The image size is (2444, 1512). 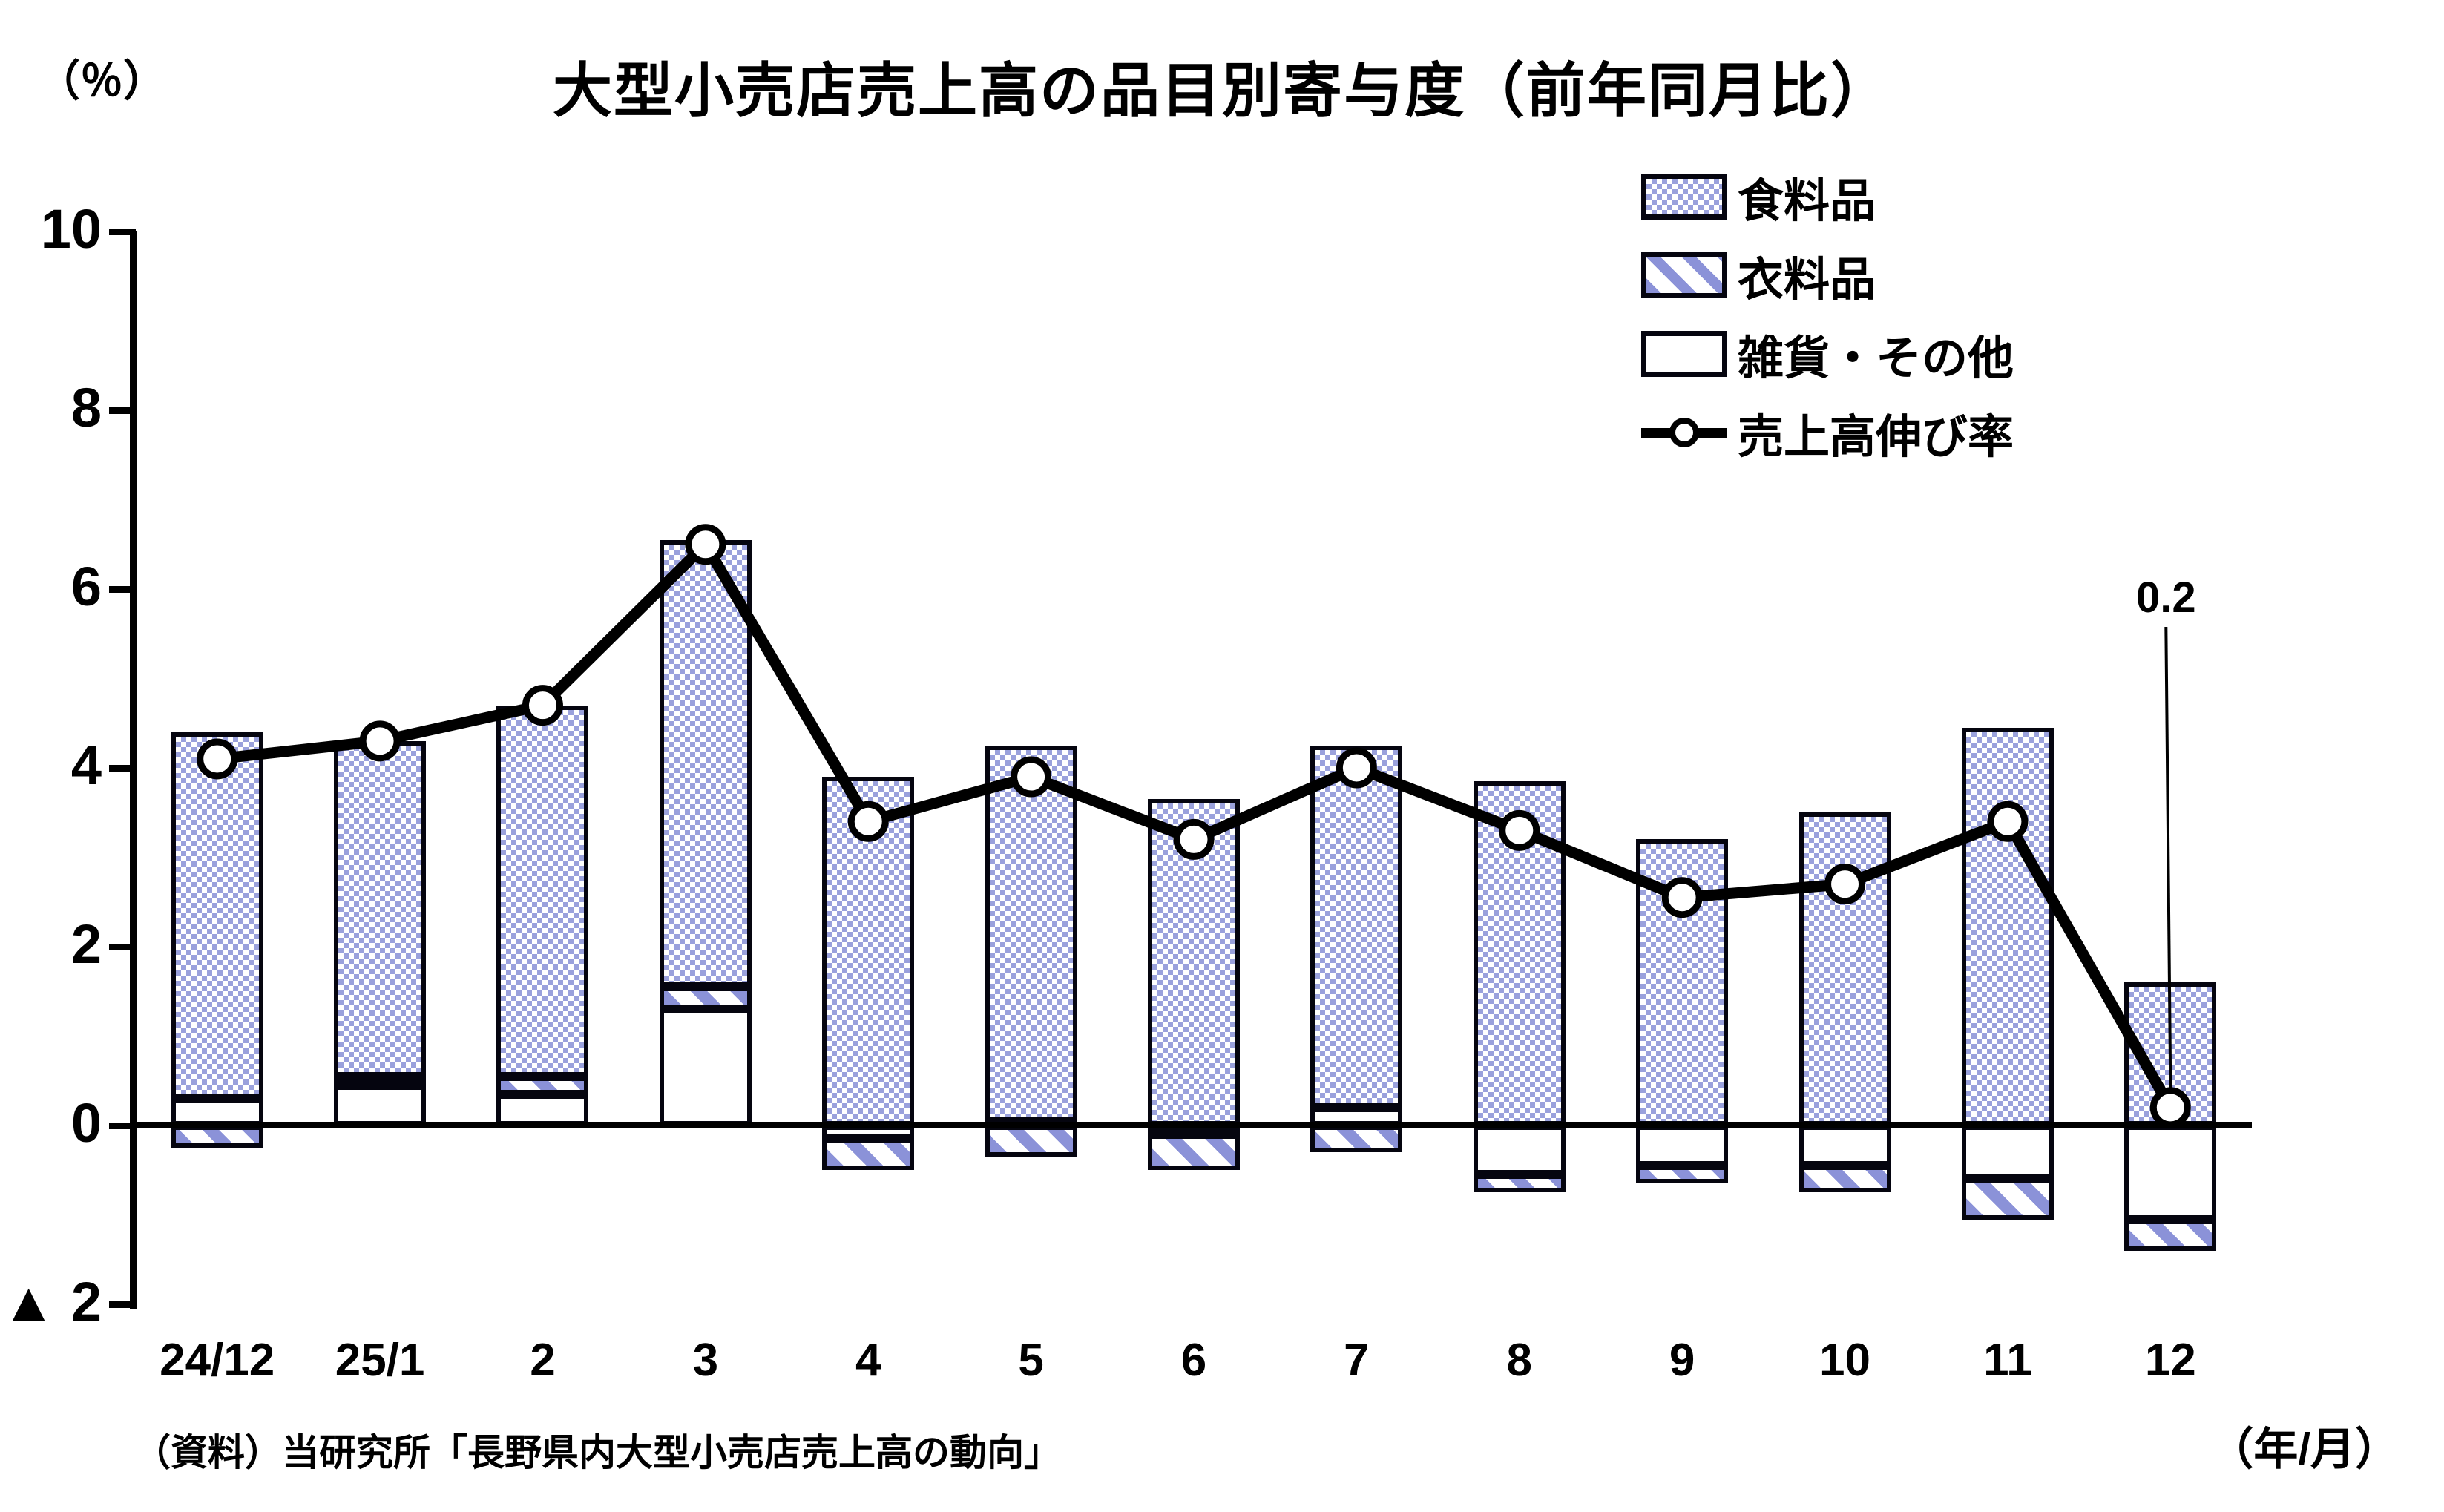 I want to click on y-tick-label: 4, so click(x=86, y=765).